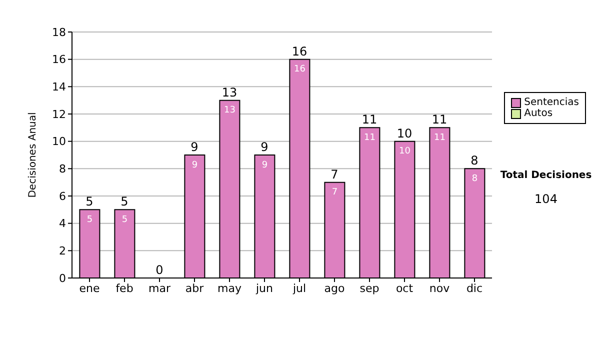  What do you see at coordinates (33, 155) in the screenshot?
I see `y-axis-title: Decisiones Anual` at bounding box center [33, 155].